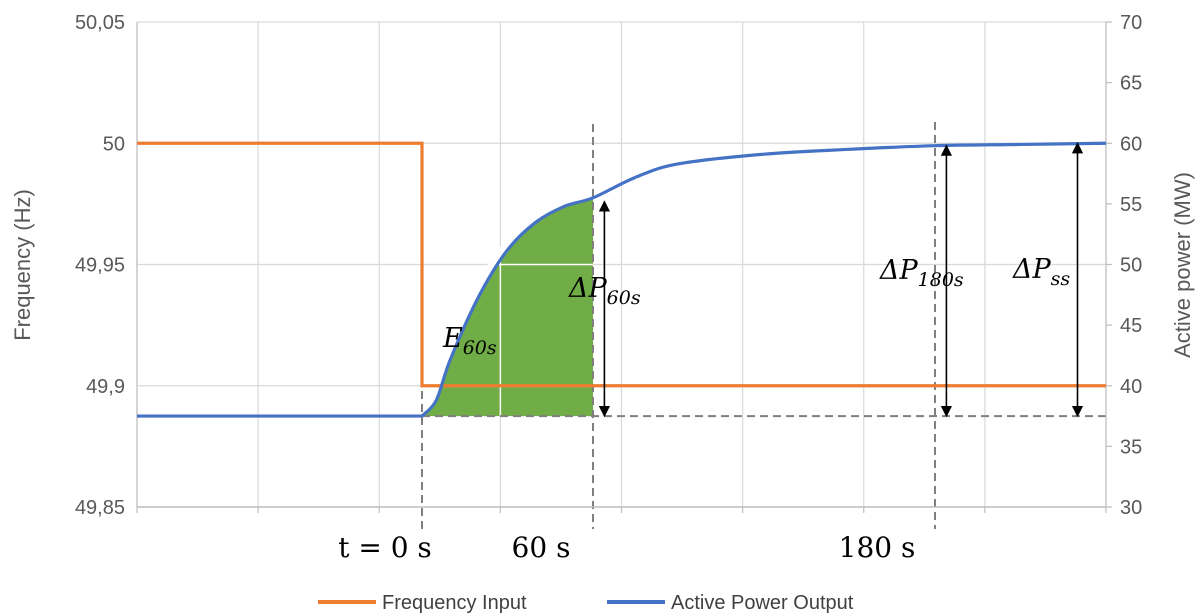 The height and width of the screenshot is (615, 1201). What do you see at coordinates (1131, 23) in the screenshot?
I see `y-right-tick-label: 70` at bounding box center [1131, 23].